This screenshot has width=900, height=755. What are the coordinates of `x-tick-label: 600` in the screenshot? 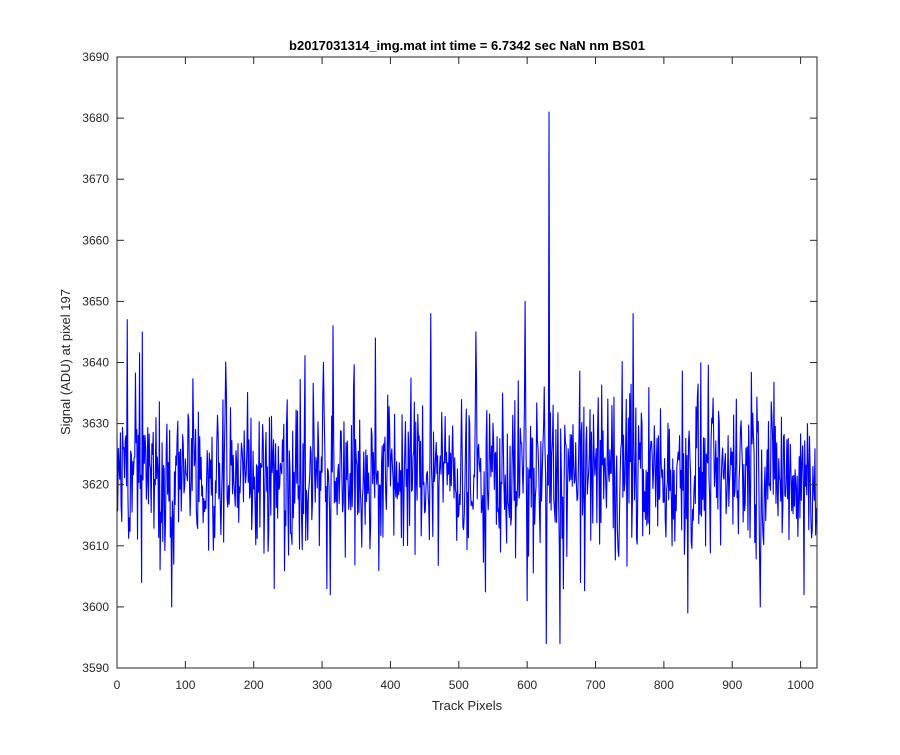 It's located at (527, 685).